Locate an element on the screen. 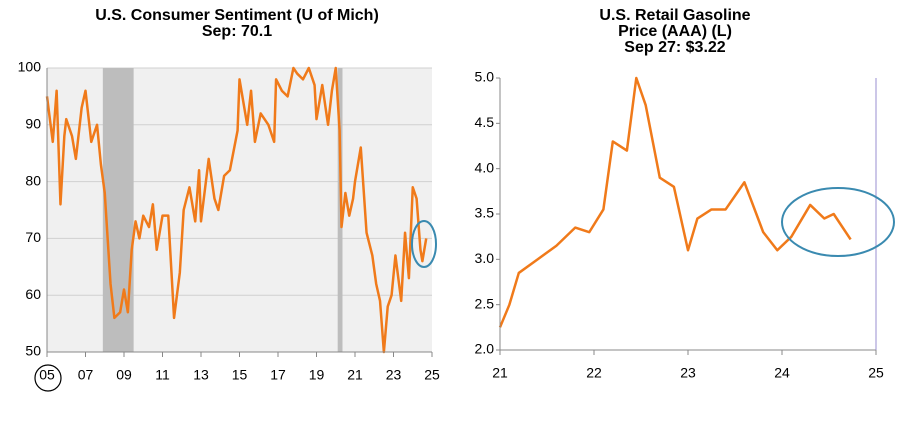  x-tick-label: 05 is located at coordinates (47, 375).